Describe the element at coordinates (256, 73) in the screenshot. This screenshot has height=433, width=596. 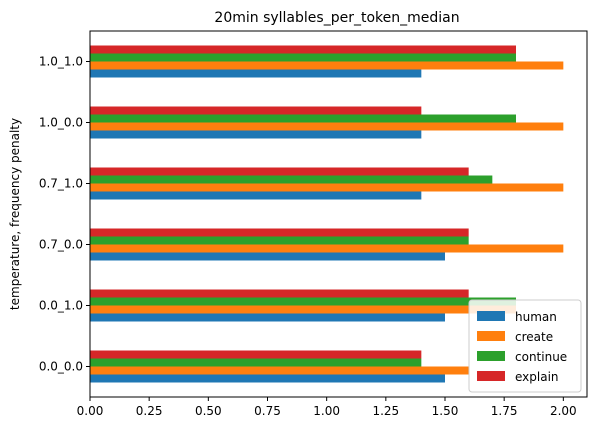
I see `bar-human-1.0_1.0` at that location.